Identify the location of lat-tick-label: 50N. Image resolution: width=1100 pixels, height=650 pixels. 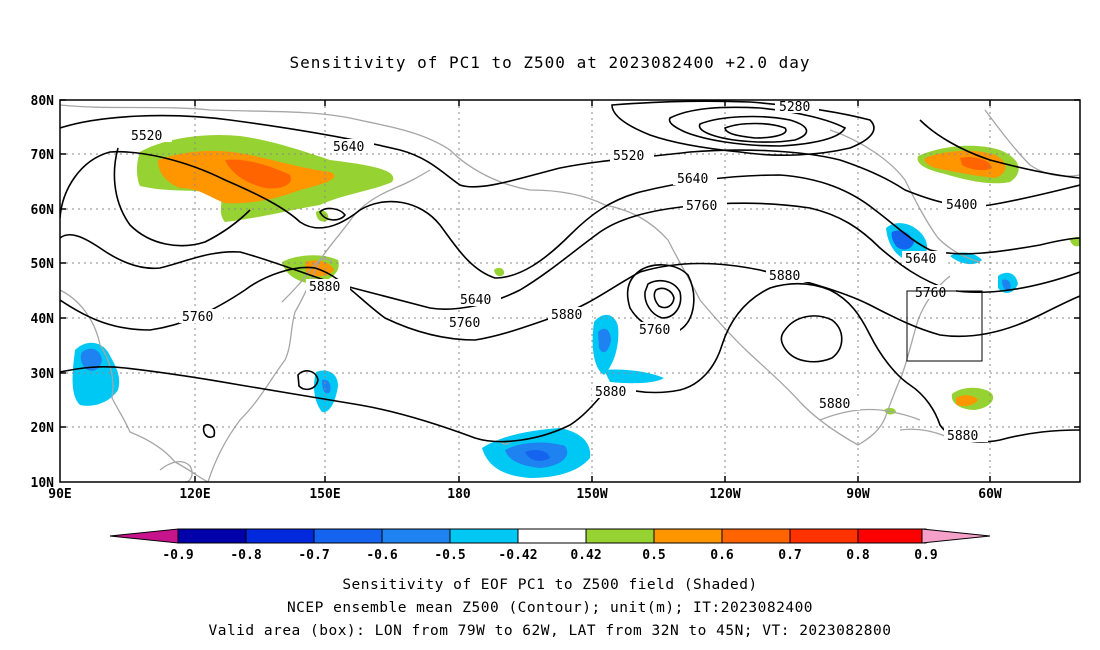
(43, 264).